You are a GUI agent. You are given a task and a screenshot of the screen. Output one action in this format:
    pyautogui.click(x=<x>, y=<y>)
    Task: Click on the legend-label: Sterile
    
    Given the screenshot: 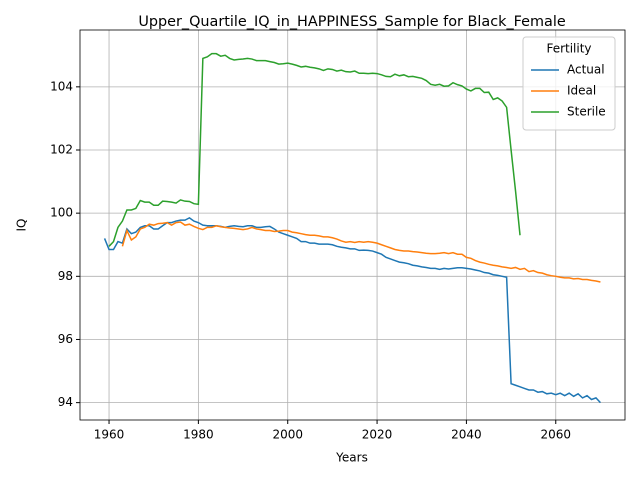 What is the action you would take?
    pyautogui.click(x=586, y=112)
    